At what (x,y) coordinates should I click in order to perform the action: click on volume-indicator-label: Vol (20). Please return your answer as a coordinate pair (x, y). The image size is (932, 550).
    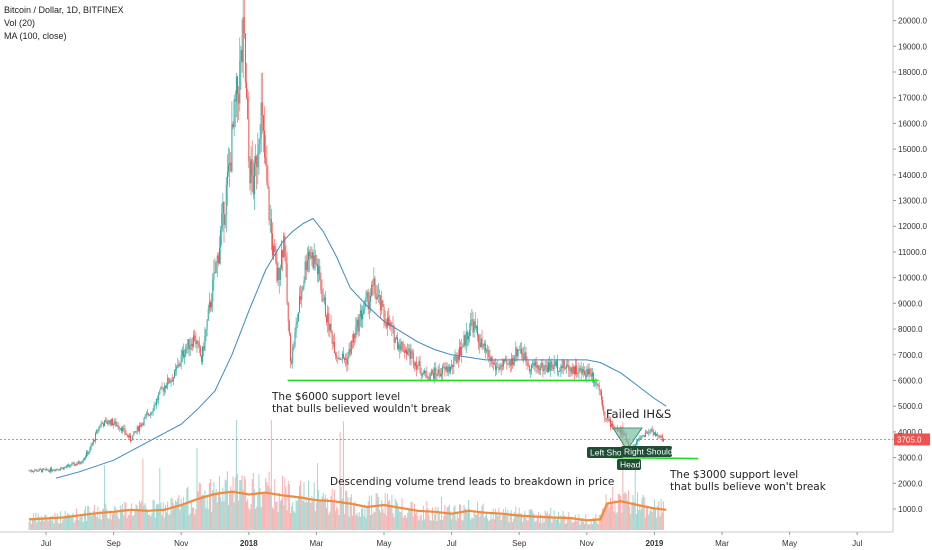
    Looking at the image, I should click on (20, 23).